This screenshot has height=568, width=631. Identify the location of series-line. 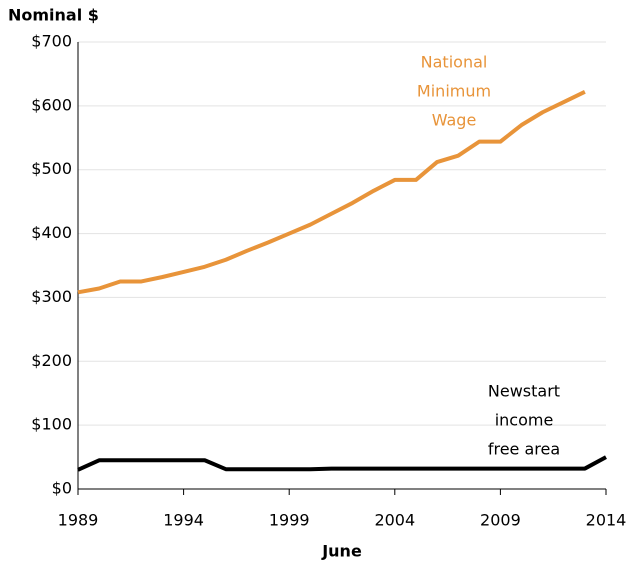
(342, 463).